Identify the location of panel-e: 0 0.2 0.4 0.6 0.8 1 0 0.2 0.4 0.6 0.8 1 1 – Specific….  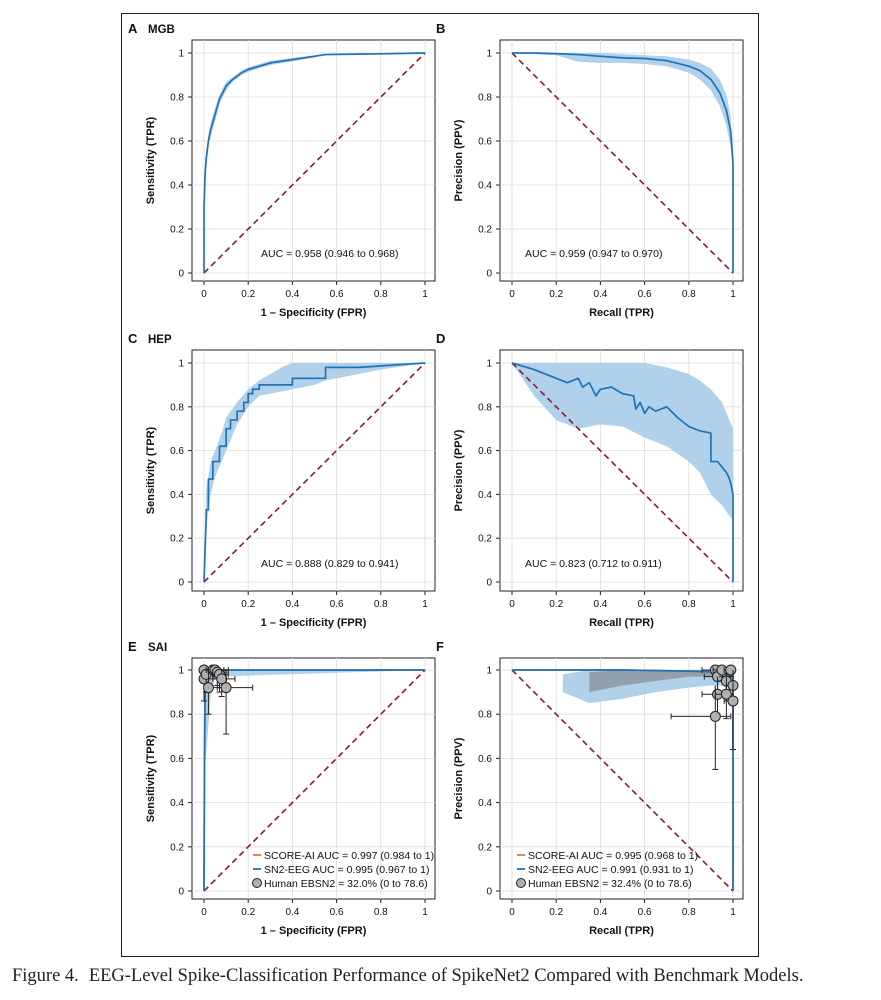
(282, 788).